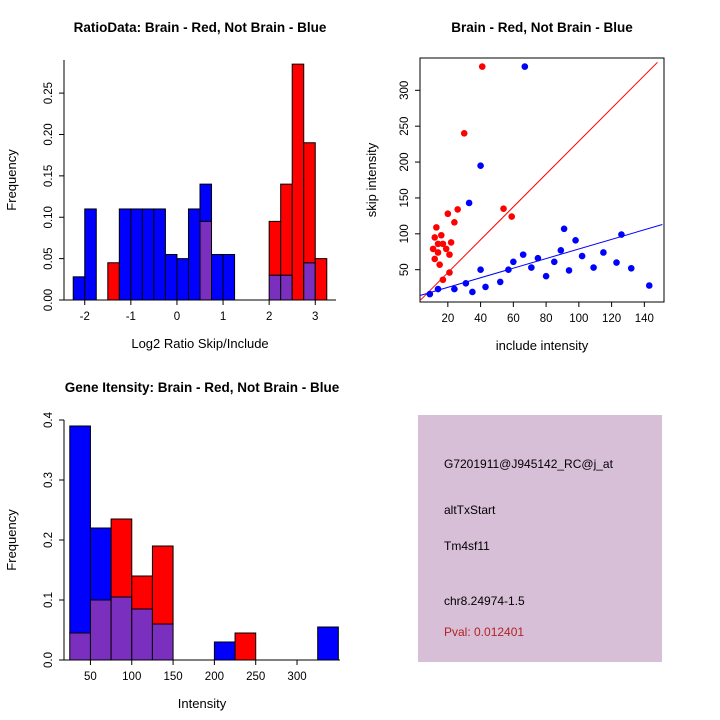 The height and width of the screenshot is (720, 720). I want to click on y-tick-label: 100, so click(405, 233).